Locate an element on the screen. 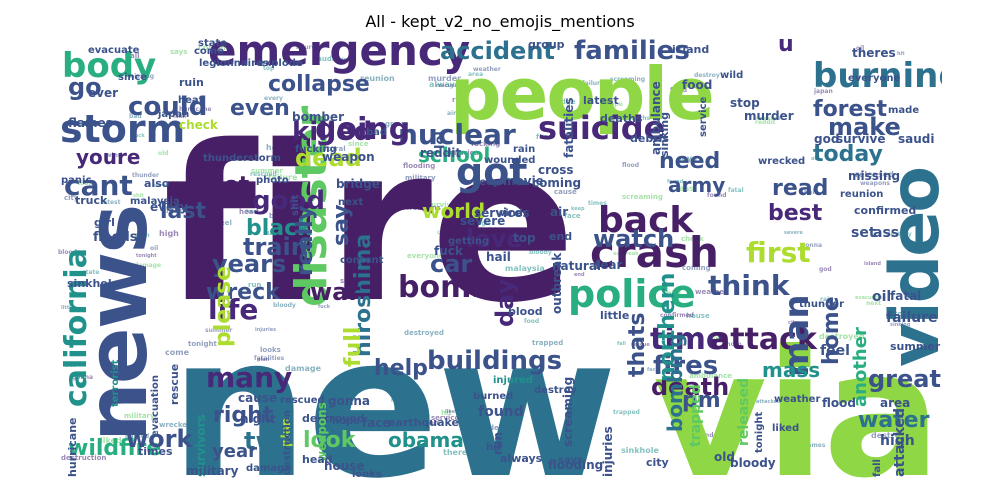 This screenshot has width=1000, height=500. cloud-word-movie: movie is located at coordinates (523, 181).